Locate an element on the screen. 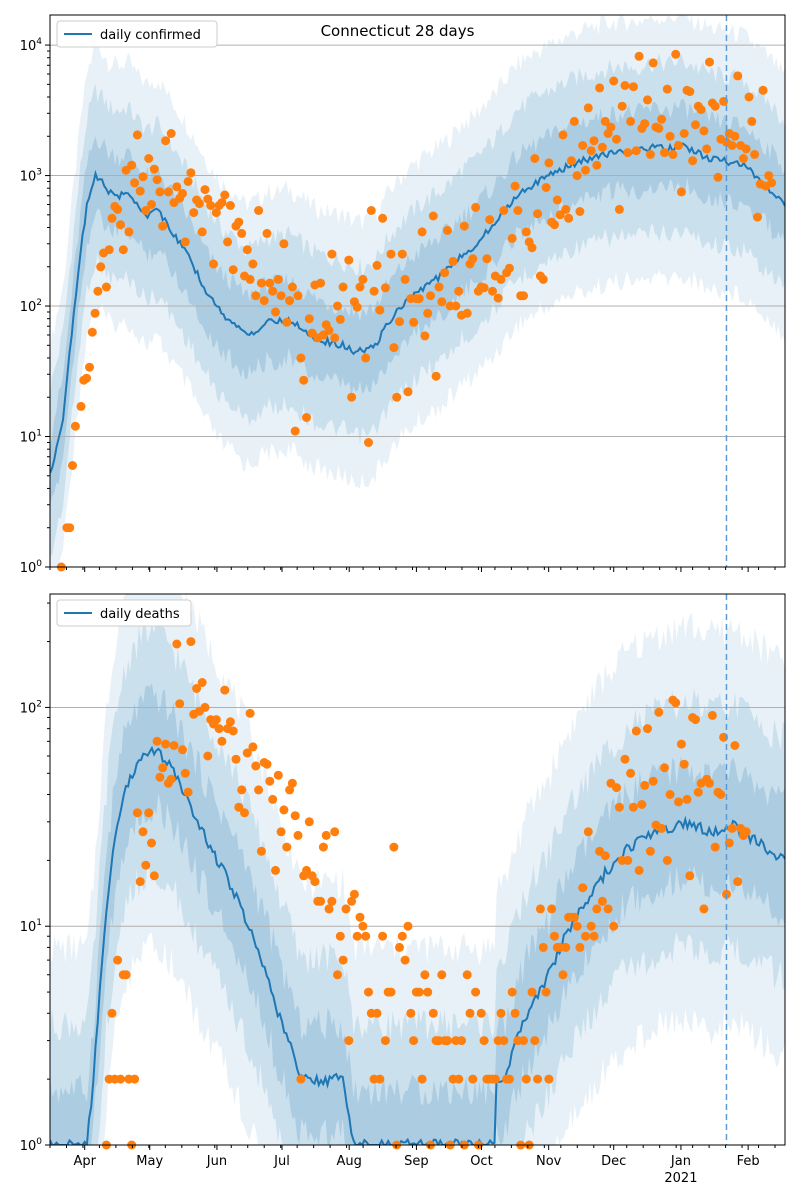 This screenshot has height=1200, width=800. y-tick-label: 100 is located at coordinates (31, 1145).